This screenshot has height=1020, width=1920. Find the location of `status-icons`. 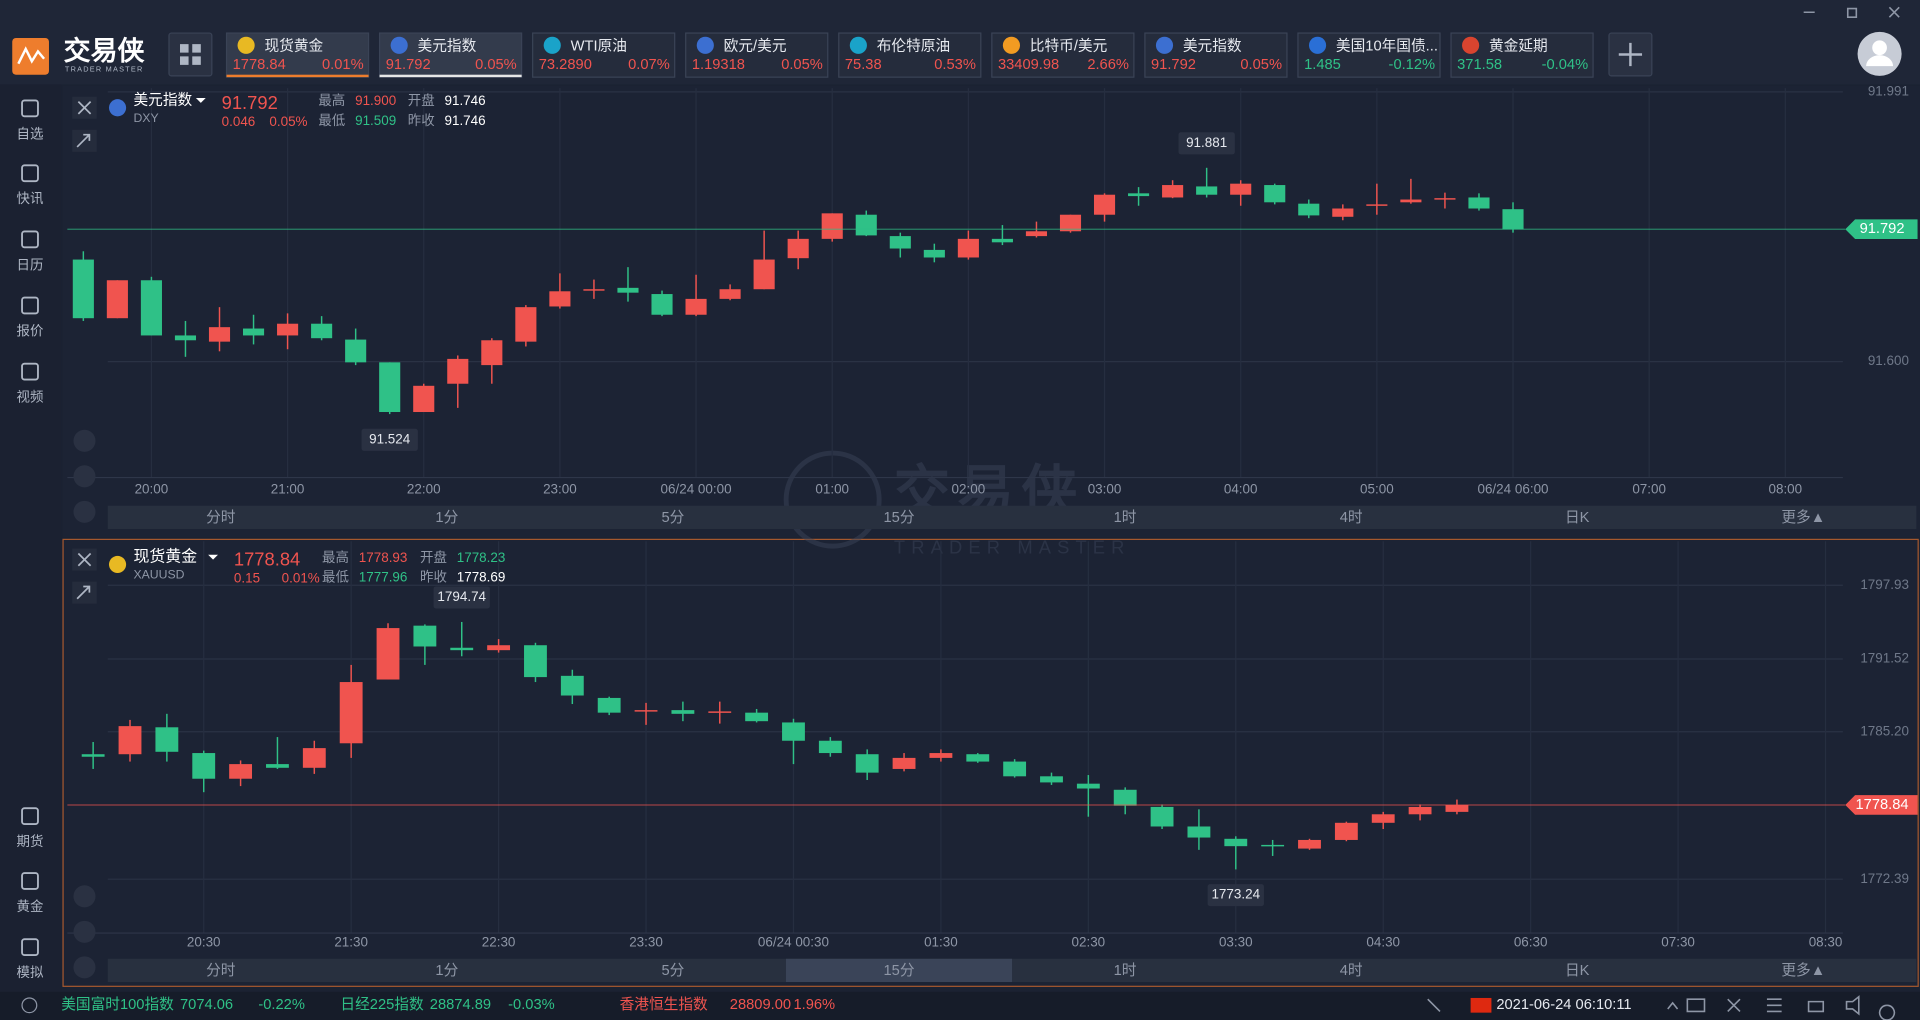

status-icons is located at coordinates (1661, 1007).